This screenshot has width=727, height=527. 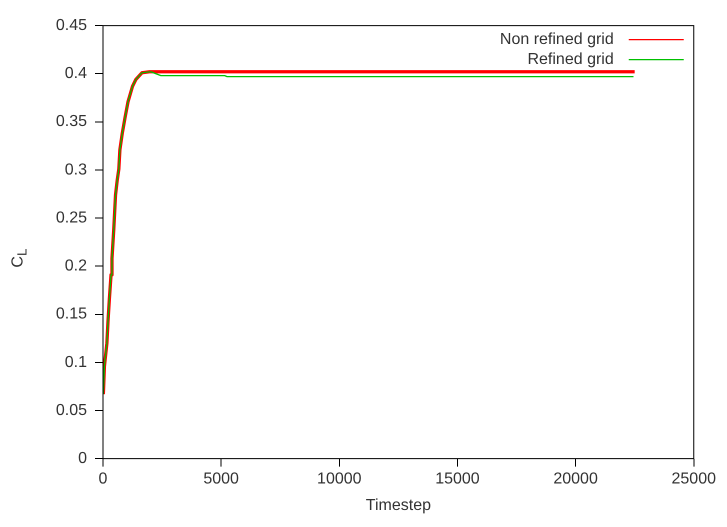 What do you see at coordinates (103, 479) in the screenshot?
I see `x-tick-label: 0` at bounding box center [103, 479].